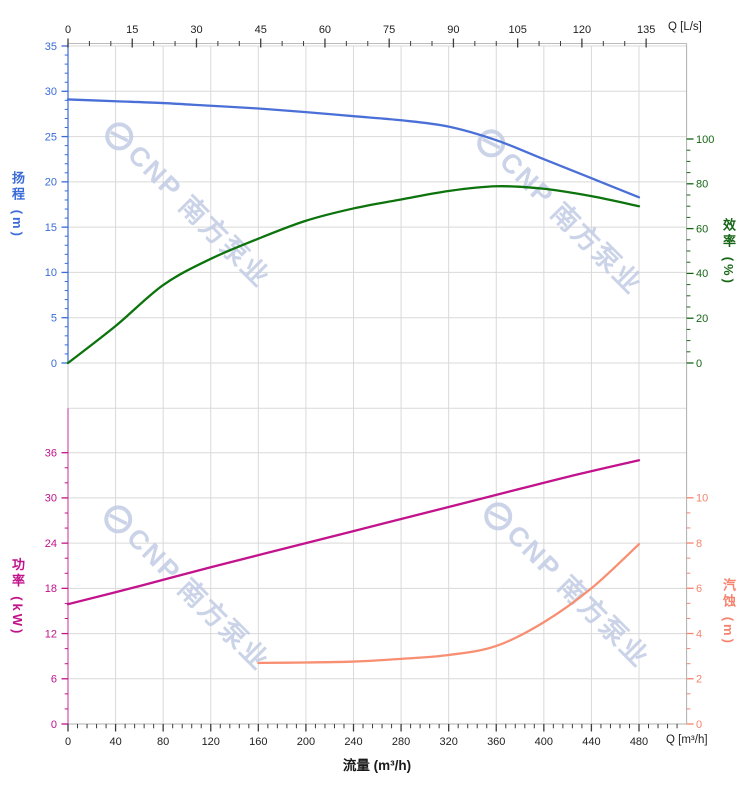  I want to click on head-axis-tick-label: 20, so click(51, 183).